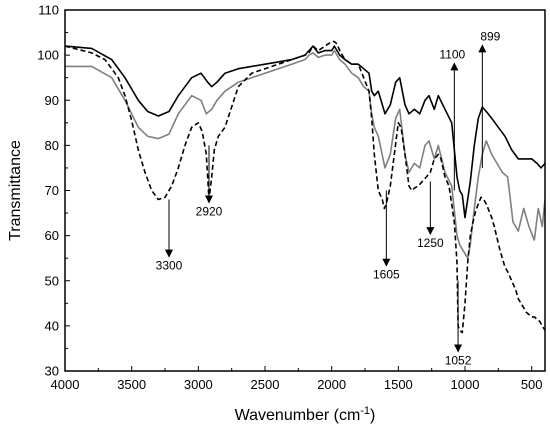 The image size is (550, 439). Describe the element at coordinates (52, 280) in the screenshot. I see `y-tick-label: 50` at that location.